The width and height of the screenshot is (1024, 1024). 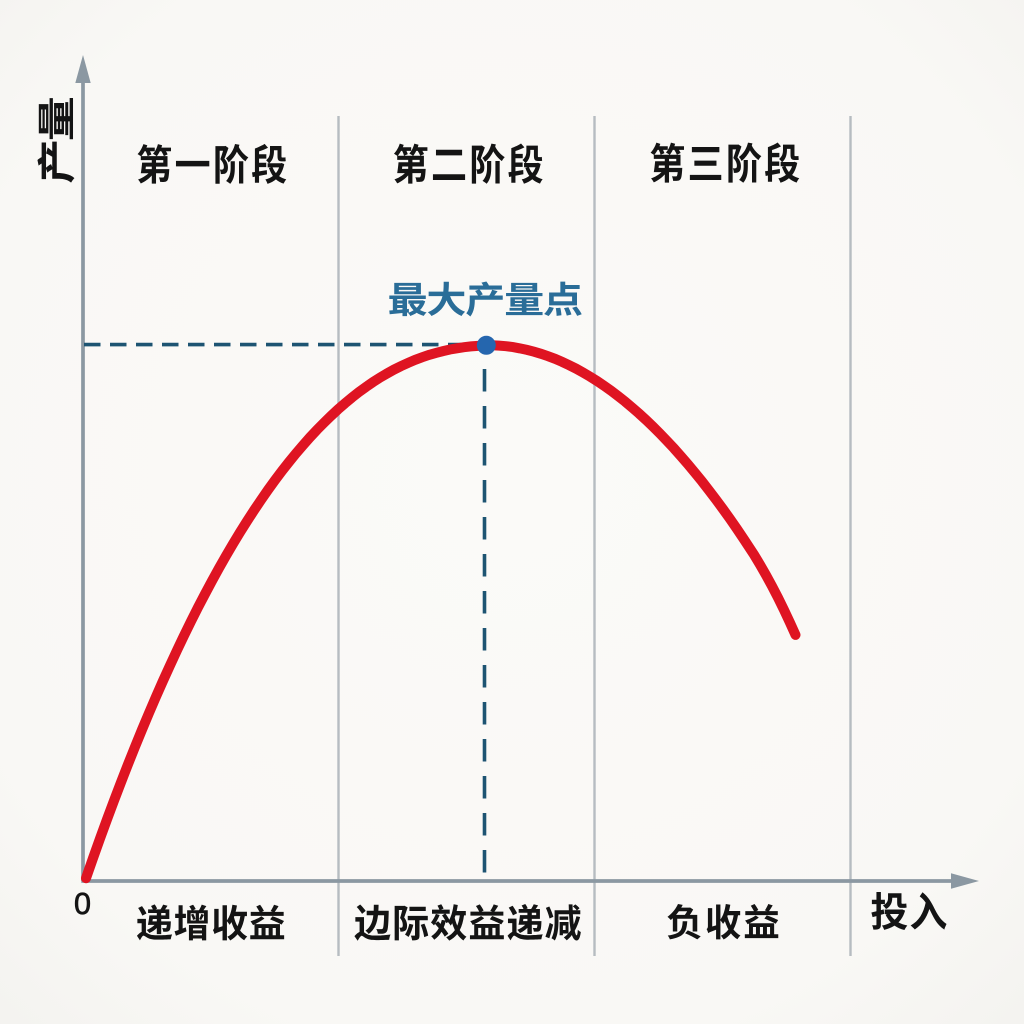 What do you see at coordinates (82, 903) in the screenshot?
I see `svg-text: 0` at bounding box center [82, 903].